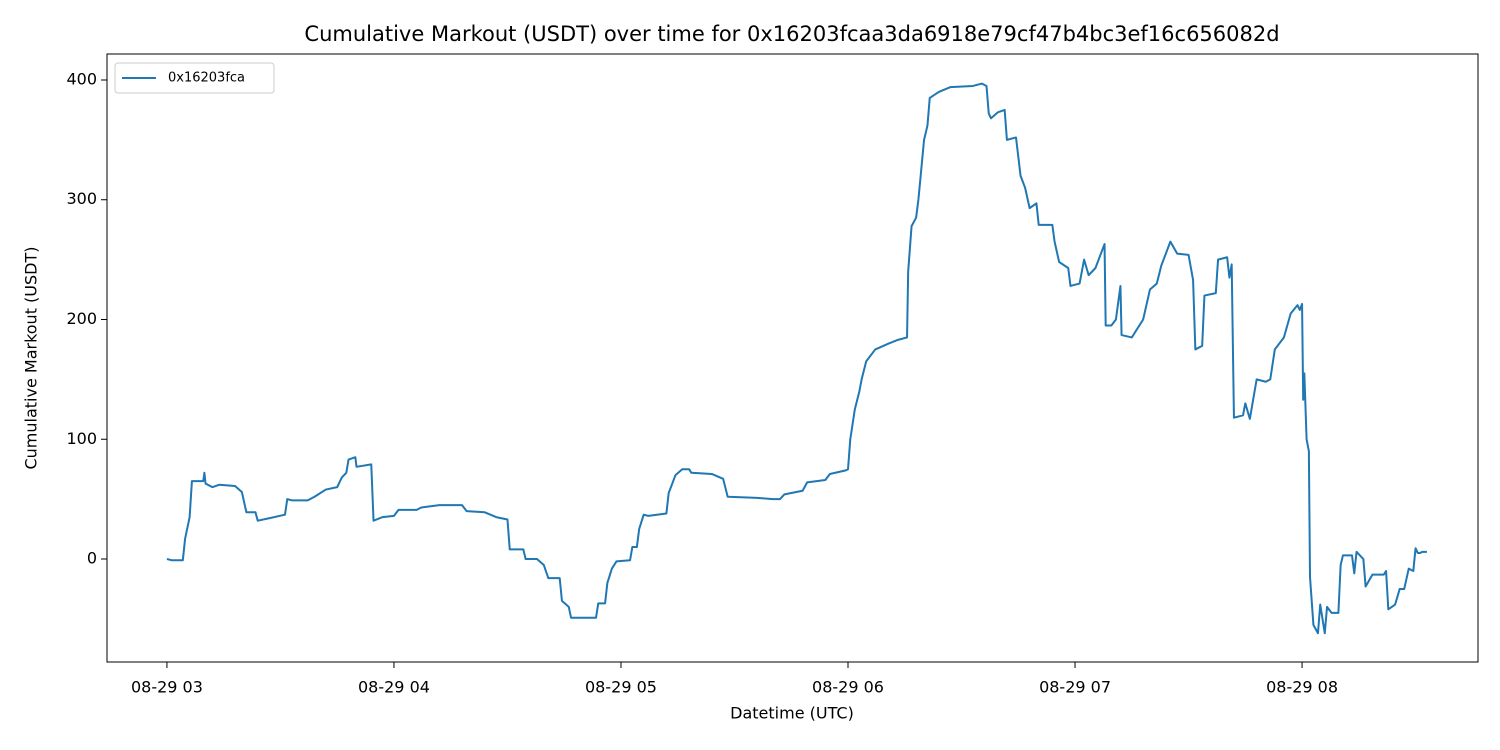  I want to click on y-tick-label: 400, so click(81, 78).